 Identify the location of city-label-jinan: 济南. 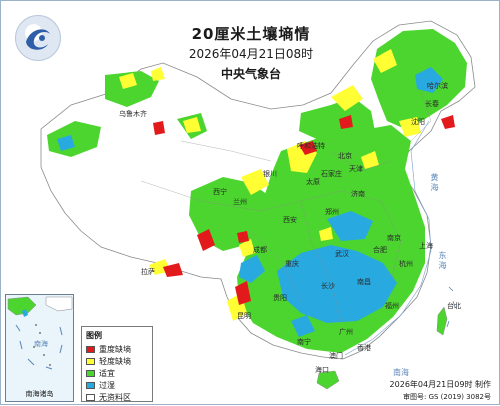
(358, 194).